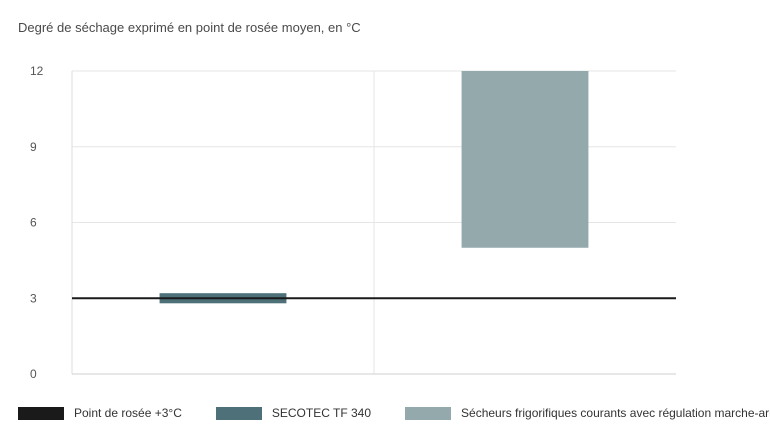  Describe the element at coordinates (37, 71) in the screenshot. I see `y-tick-label-12: 12` at that location.